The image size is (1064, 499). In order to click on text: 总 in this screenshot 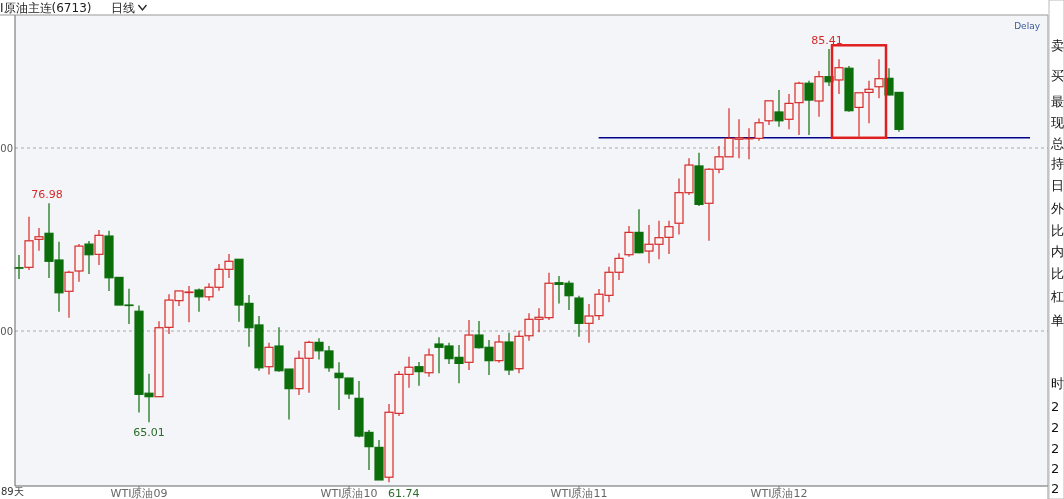, I will do `click(1057, 143)`.